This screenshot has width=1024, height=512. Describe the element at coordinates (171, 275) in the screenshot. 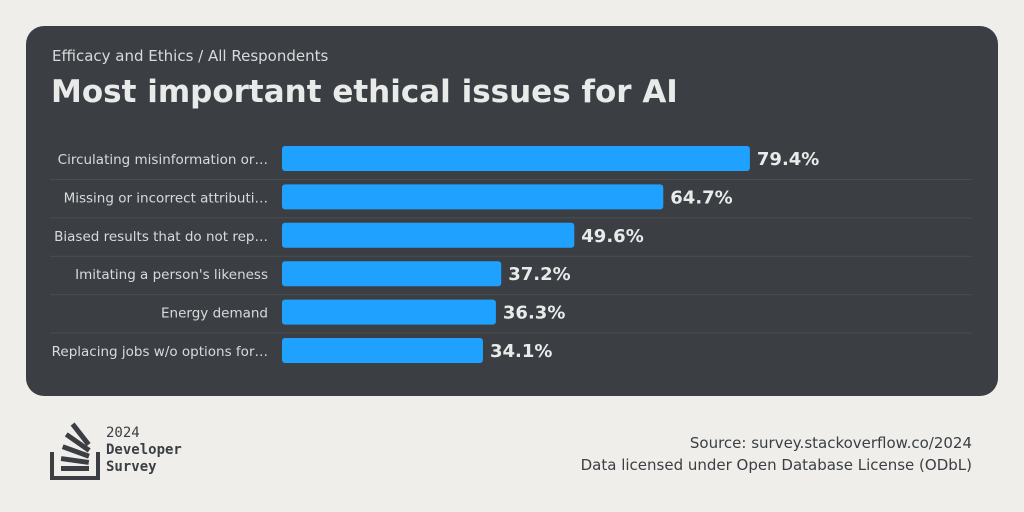

I see `category-label: Imitating a person's likeness` at that location.